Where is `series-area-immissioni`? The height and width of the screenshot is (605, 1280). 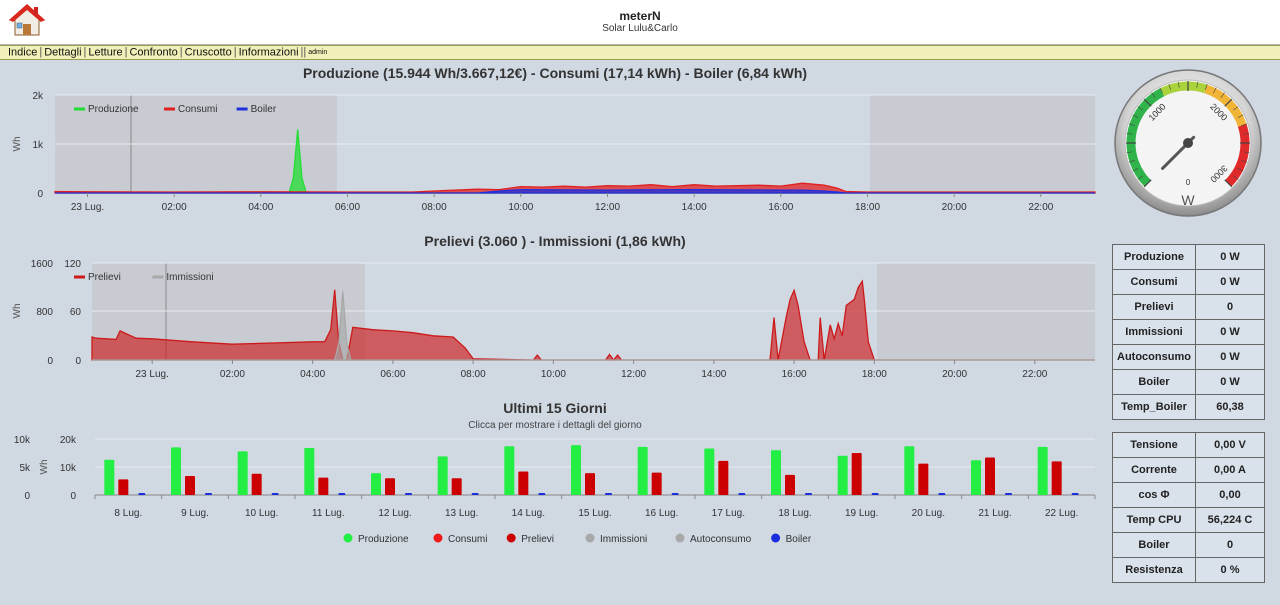
series-area-immissioni is located at coordinates (593, 326).